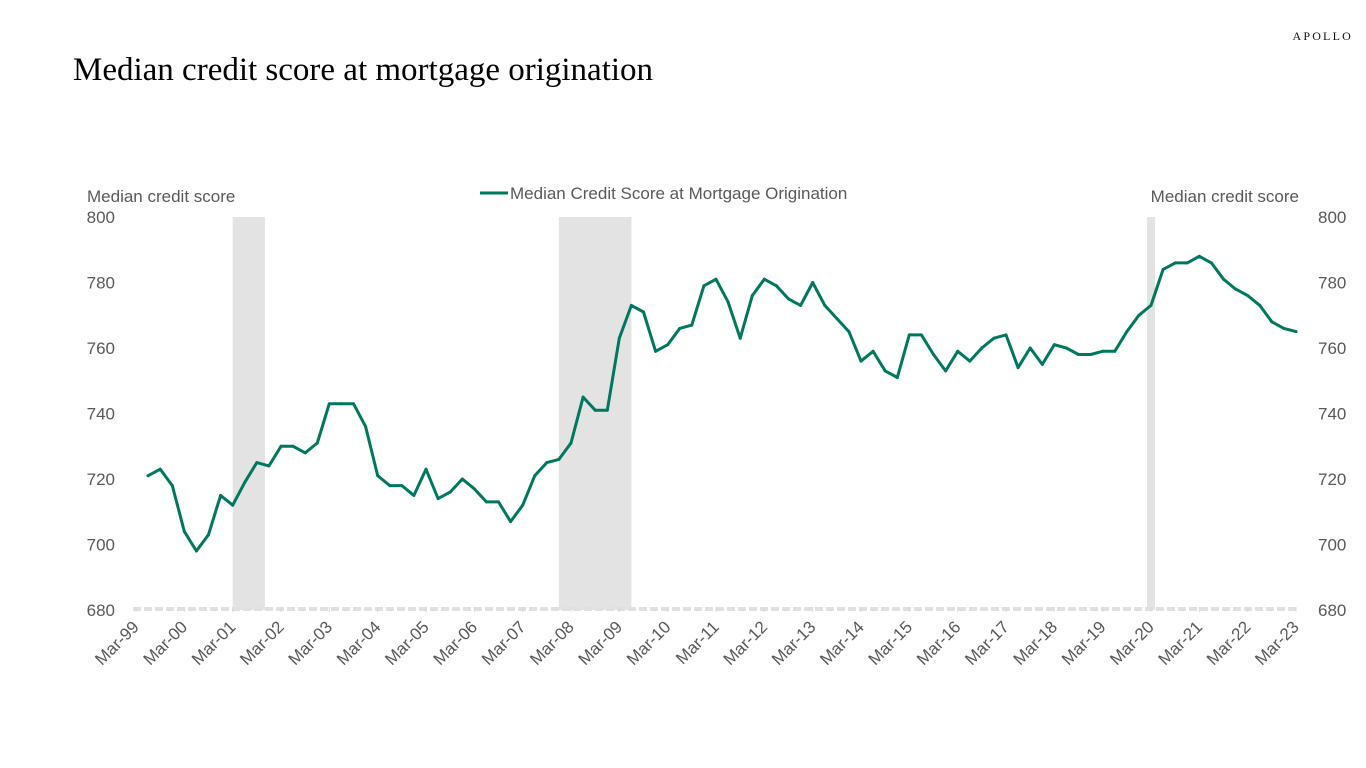 This screenshot has width=1366, height=768. I want to click on x-tick-label: Mar-07, so click(504, 643).